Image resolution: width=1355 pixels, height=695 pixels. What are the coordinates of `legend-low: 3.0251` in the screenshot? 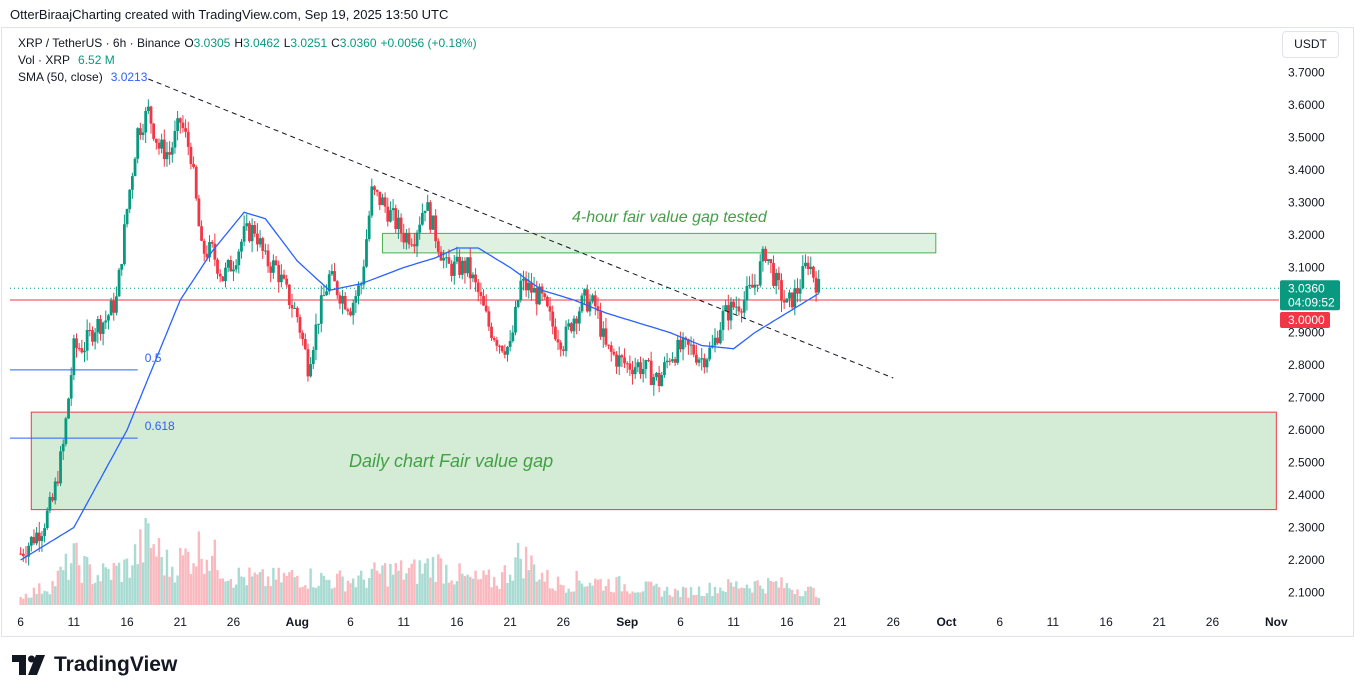 It's located at (309, 43).